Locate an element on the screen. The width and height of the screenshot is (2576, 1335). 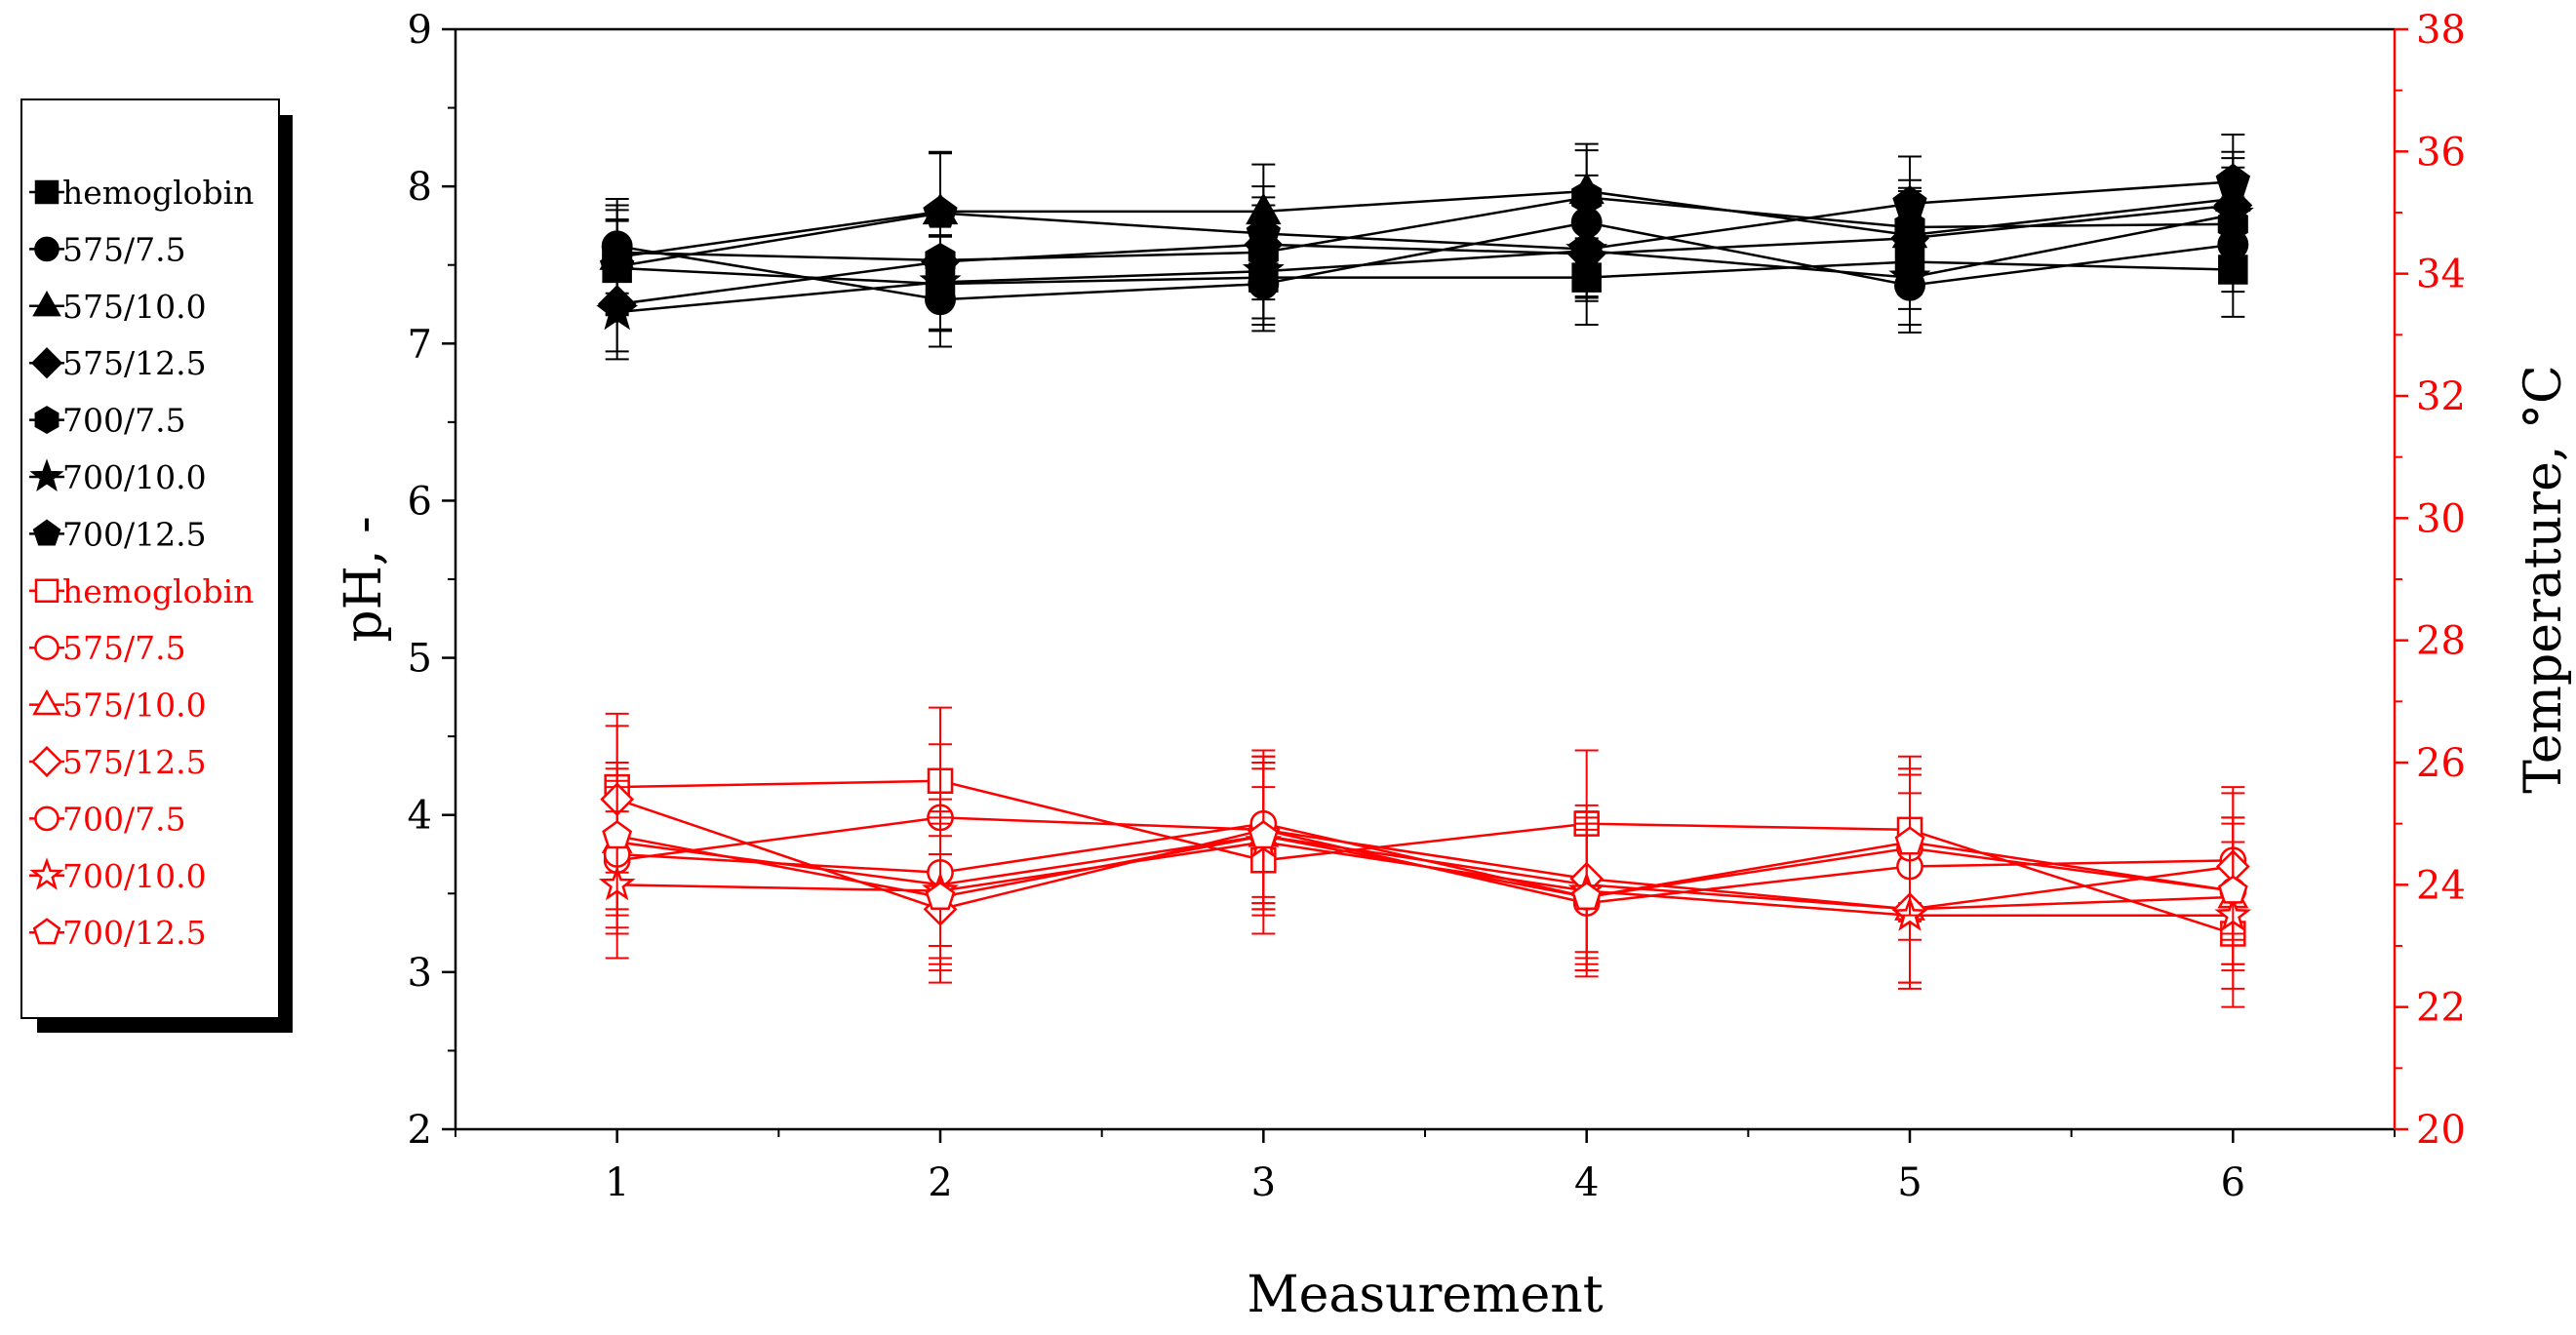
y-left-tick-label-3: 3 is located at coordinates (420, 974).